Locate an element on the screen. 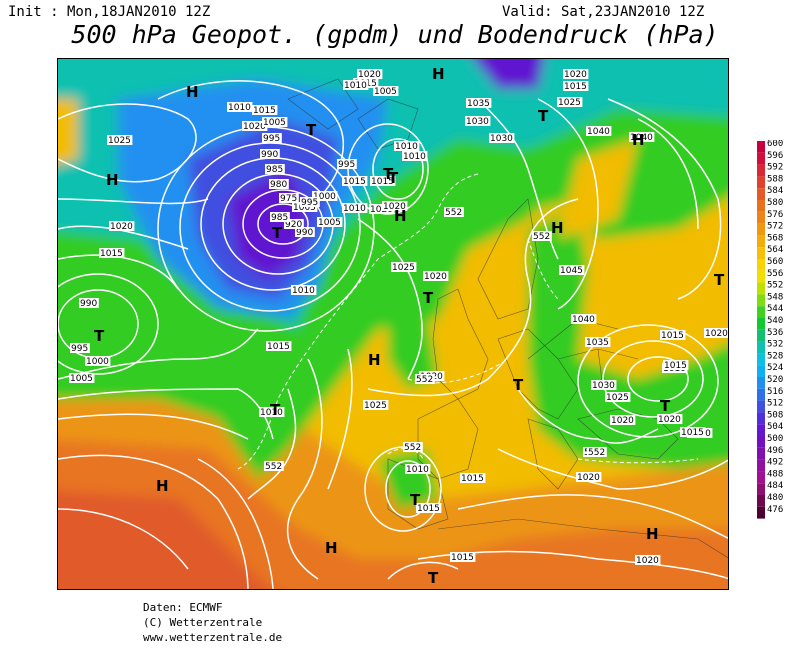 The width and height of the screenshot is (790, 648). isobar-label: 1030 is located at coordinates (477, 122).